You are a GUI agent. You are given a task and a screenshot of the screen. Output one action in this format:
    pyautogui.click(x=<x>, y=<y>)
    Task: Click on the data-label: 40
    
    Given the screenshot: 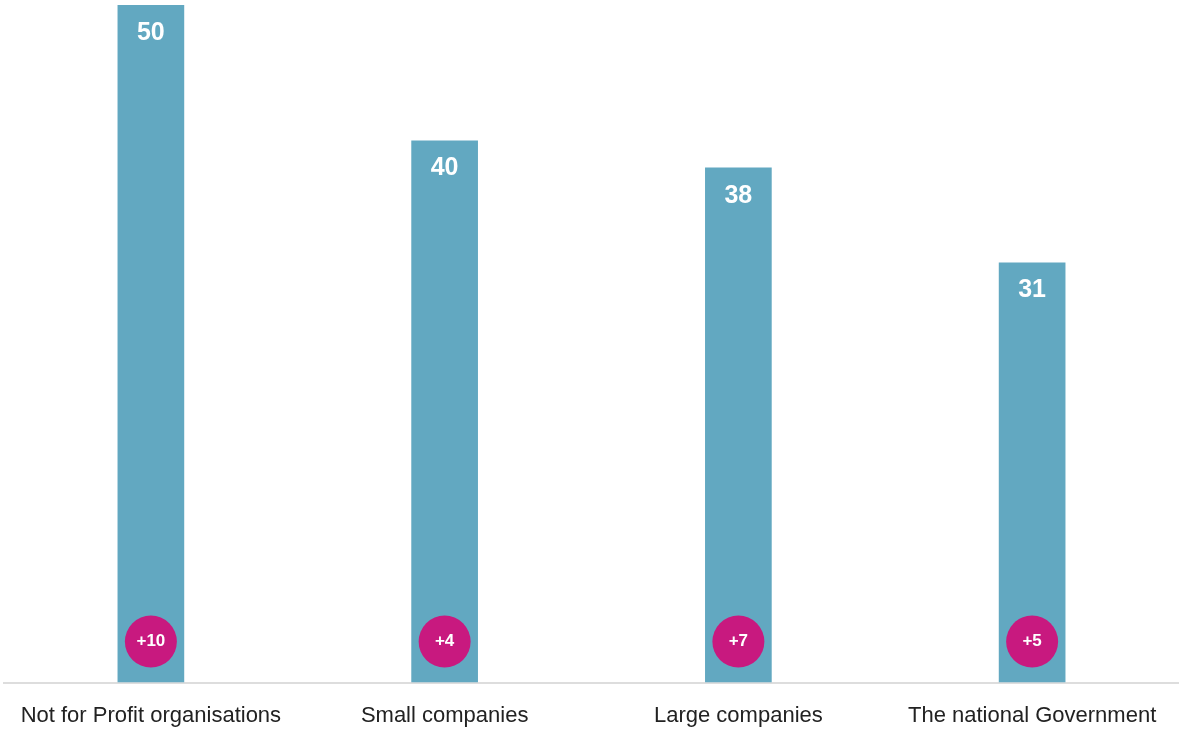 What is the action you would take?
    pyautogui.click(x=444, y=166)
    